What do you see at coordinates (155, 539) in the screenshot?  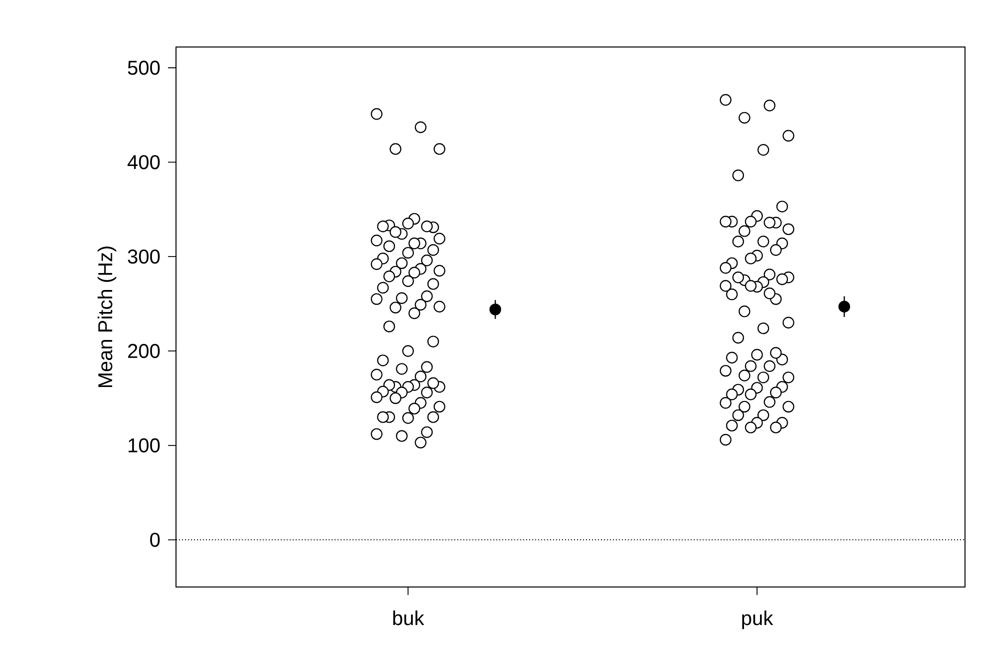 I see `y-tick-label: 0` at bounding box center [155, 539].